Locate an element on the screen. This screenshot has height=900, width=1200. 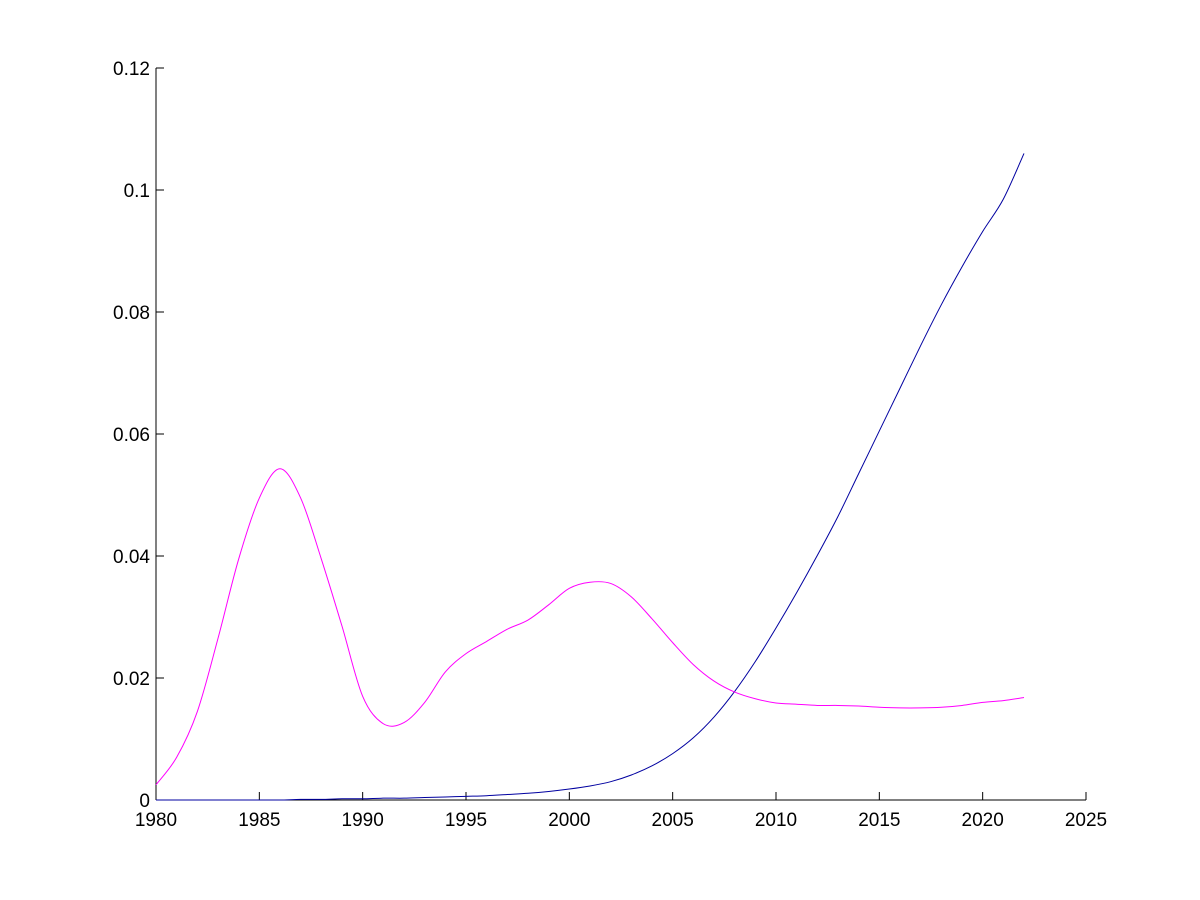
y-tick-label: 0 is located at coordinates (144, 801).